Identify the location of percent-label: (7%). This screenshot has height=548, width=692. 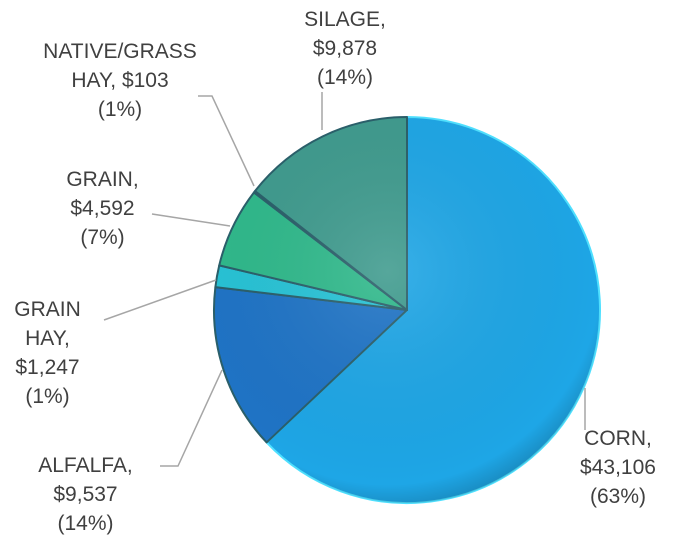
(102, 237).